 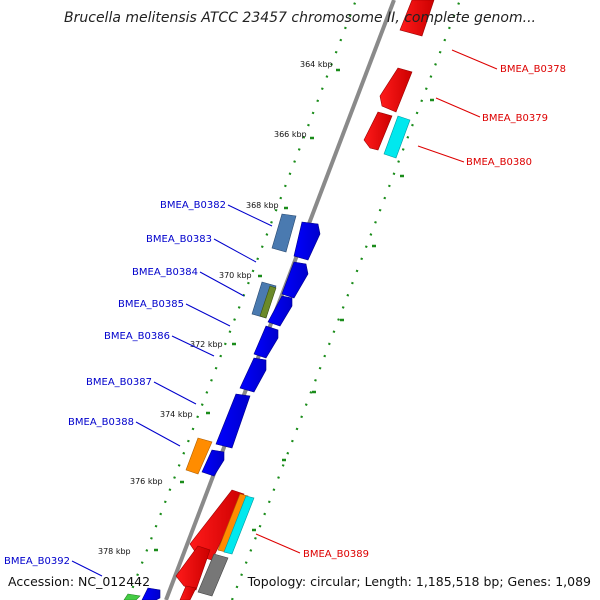 What do you see at coordinates (206, 344) in the screenshot?
I see `tick-label: 372 kbp` at bounding box center [206, 344].